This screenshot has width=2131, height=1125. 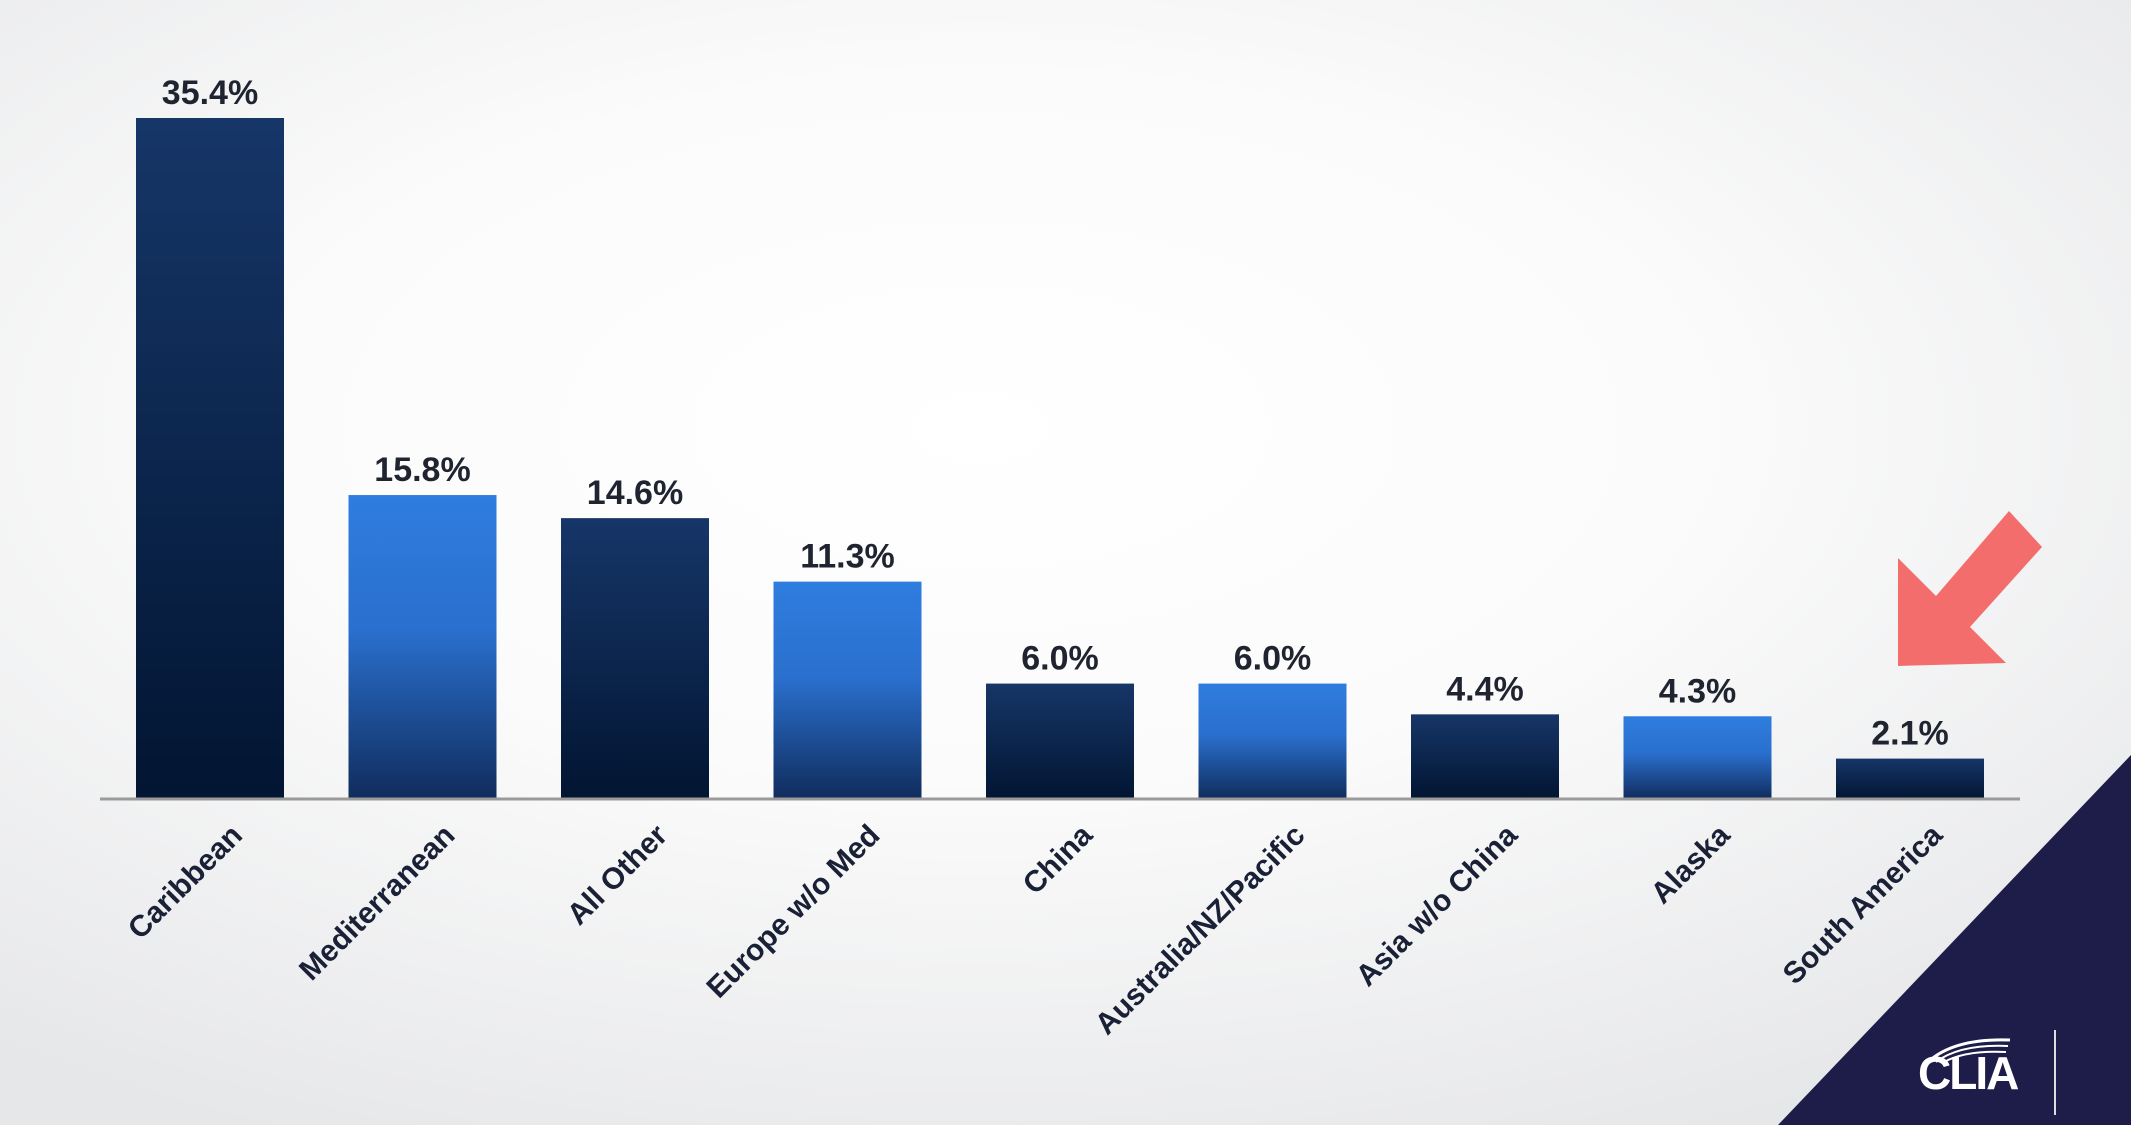 I want to click on value-label: 11.3%, so click(x=847, y=557).